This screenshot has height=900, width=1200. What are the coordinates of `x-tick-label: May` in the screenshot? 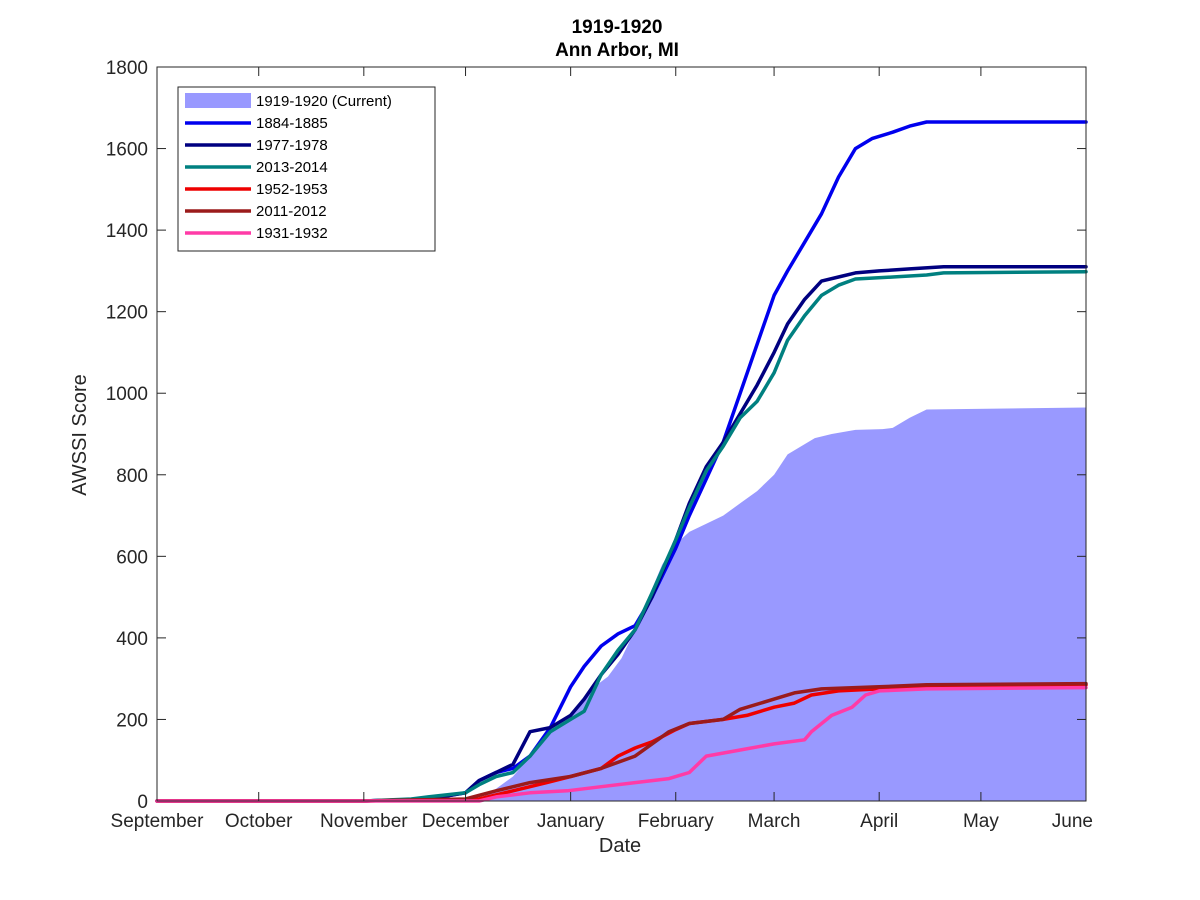 It's located at (981, 821).